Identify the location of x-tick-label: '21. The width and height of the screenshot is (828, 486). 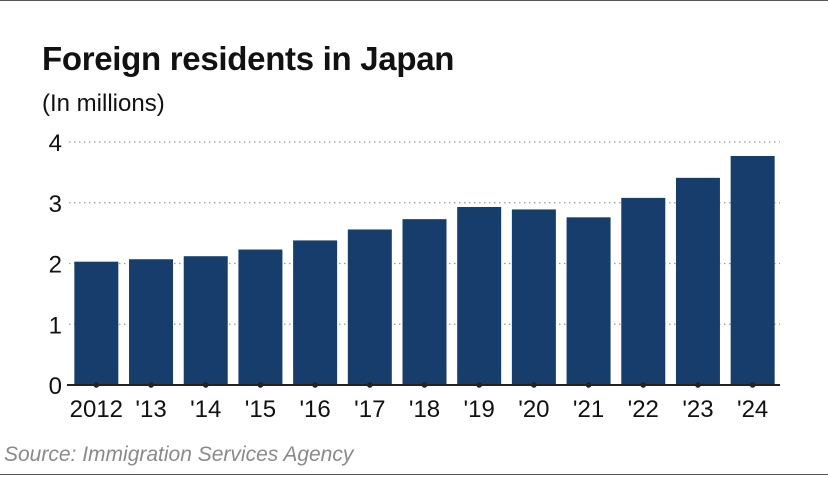
(588, 409).